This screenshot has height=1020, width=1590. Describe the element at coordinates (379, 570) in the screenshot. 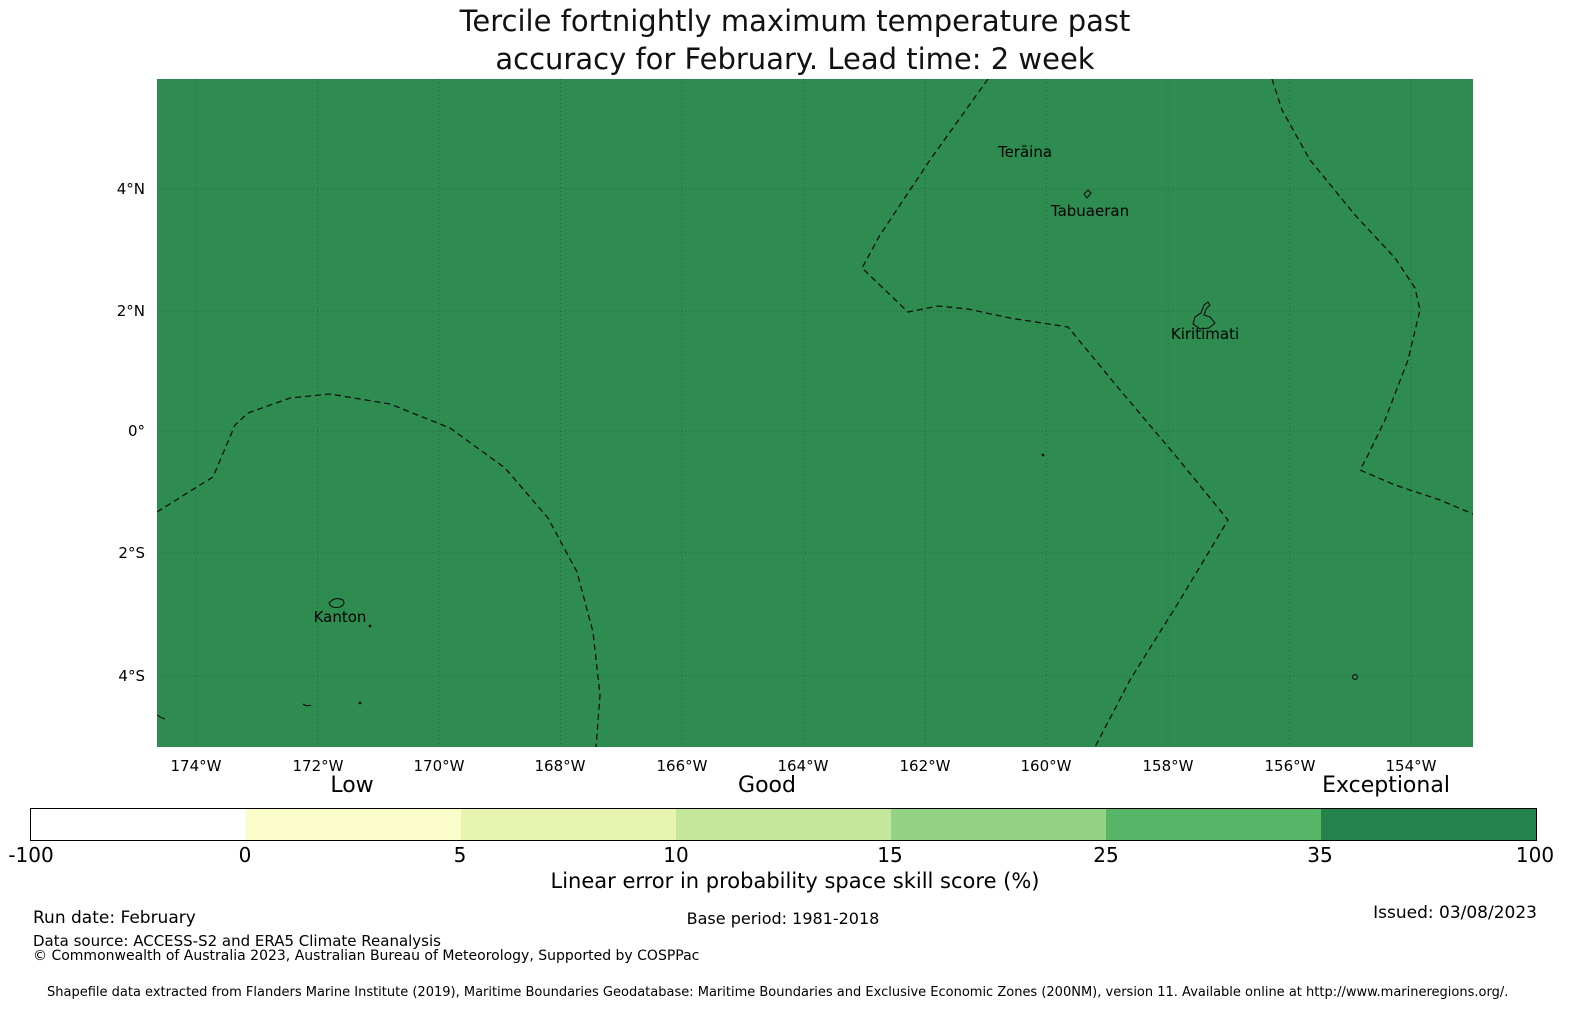

I see `eez-boundary-west` at that location.